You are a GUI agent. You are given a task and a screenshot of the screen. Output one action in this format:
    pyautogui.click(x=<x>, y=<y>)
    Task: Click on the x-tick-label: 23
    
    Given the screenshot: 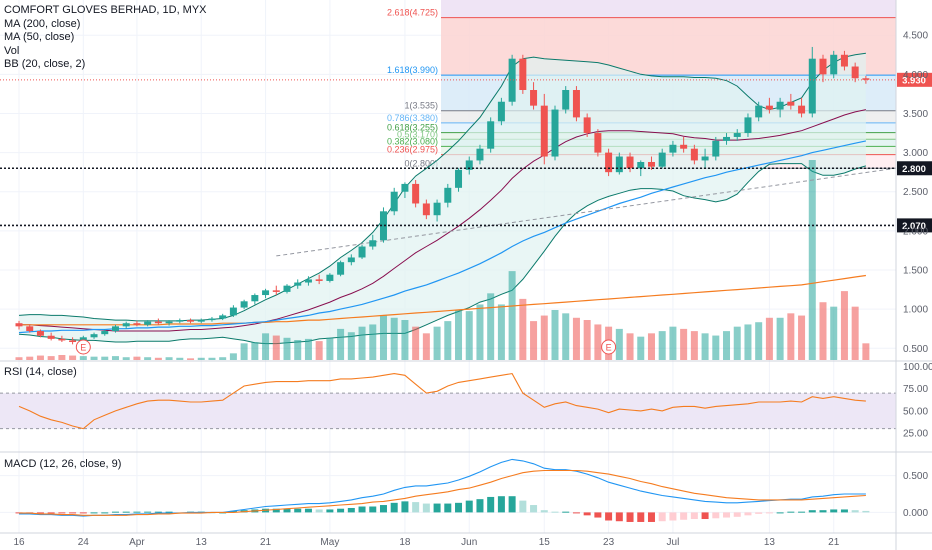 What is the action you would take?
    pyautogui.click(x=609, y=542)
    